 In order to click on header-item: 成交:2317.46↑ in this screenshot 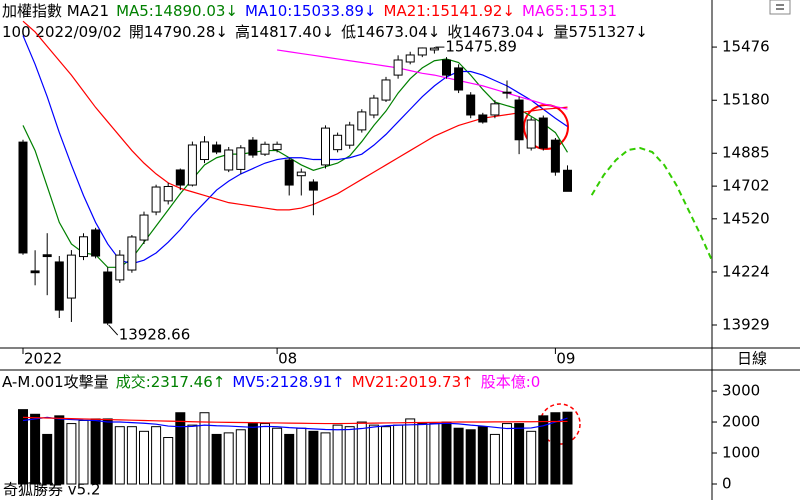, I will do `click(171, 382)`.